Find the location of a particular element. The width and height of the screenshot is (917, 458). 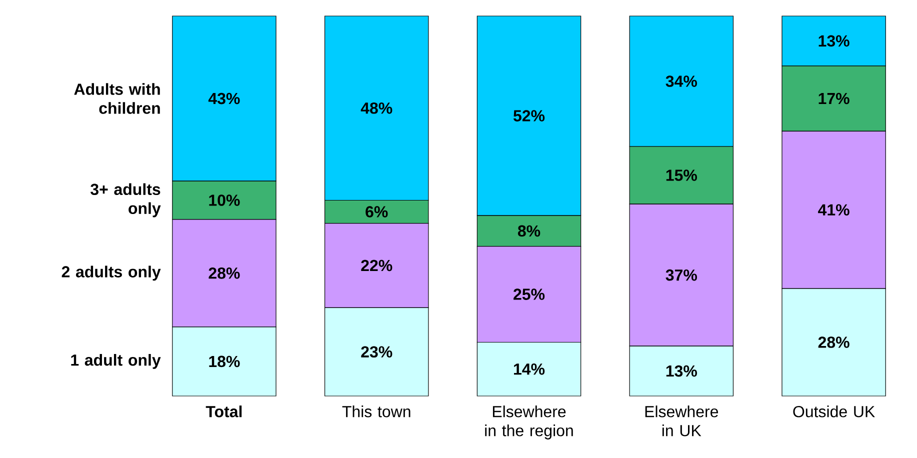

data-label: 10% is located at coordinates (224, 200).